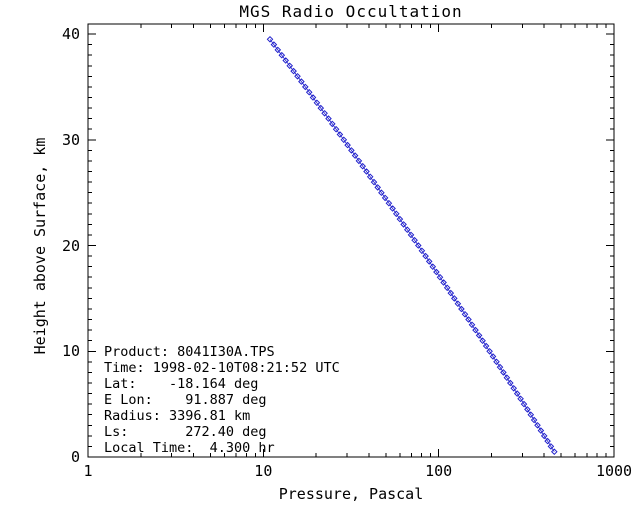 Image resolution: width=640 pixels, height=512 pixels. What do you see at coordinates (70, 245) in the screenshot?
I see `y-tick-label: 20` at bounding box center [70, 245].